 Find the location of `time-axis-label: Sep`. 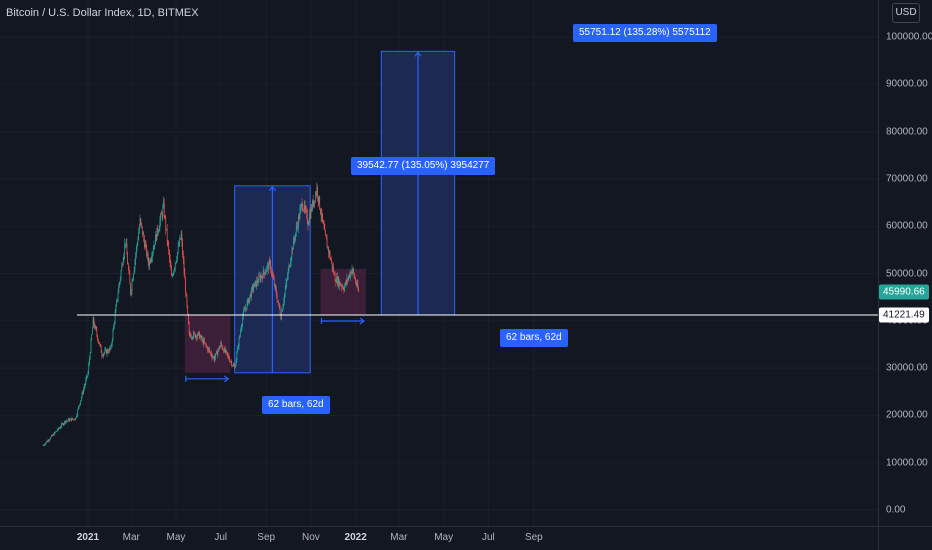

time-axis-label: Sep is located at coordinates (533, 537).